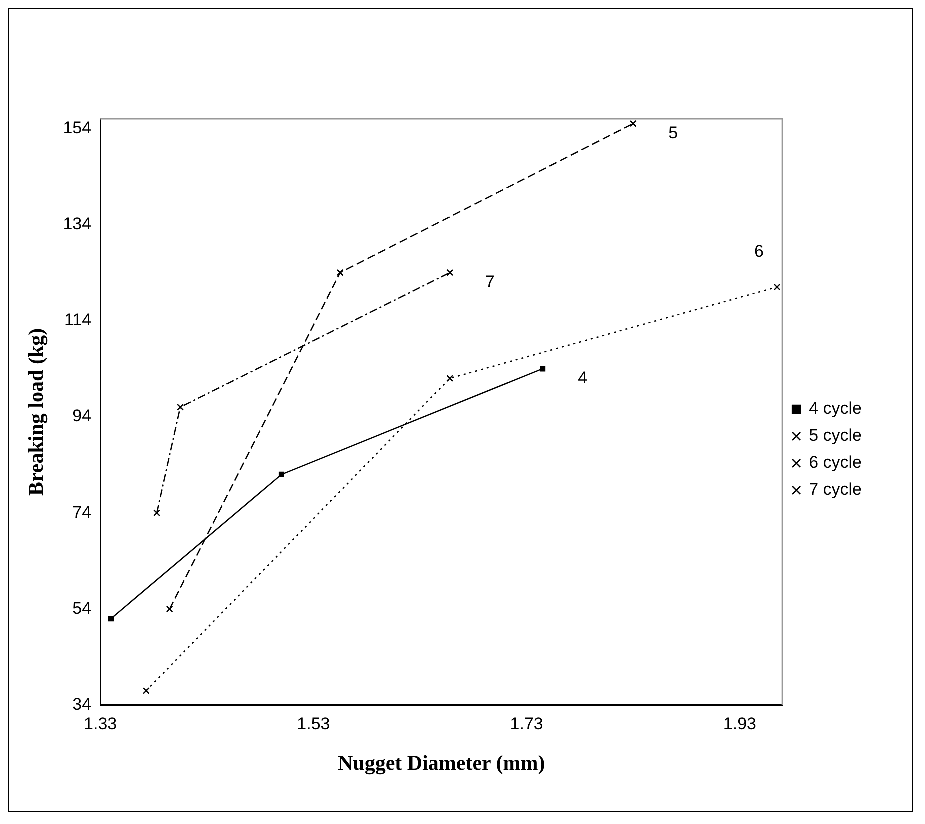 This screenshot has width=925, height=824. Describe the element at coordinates (490, 282) in the screenshot. I see `annotation: 7` at that location.